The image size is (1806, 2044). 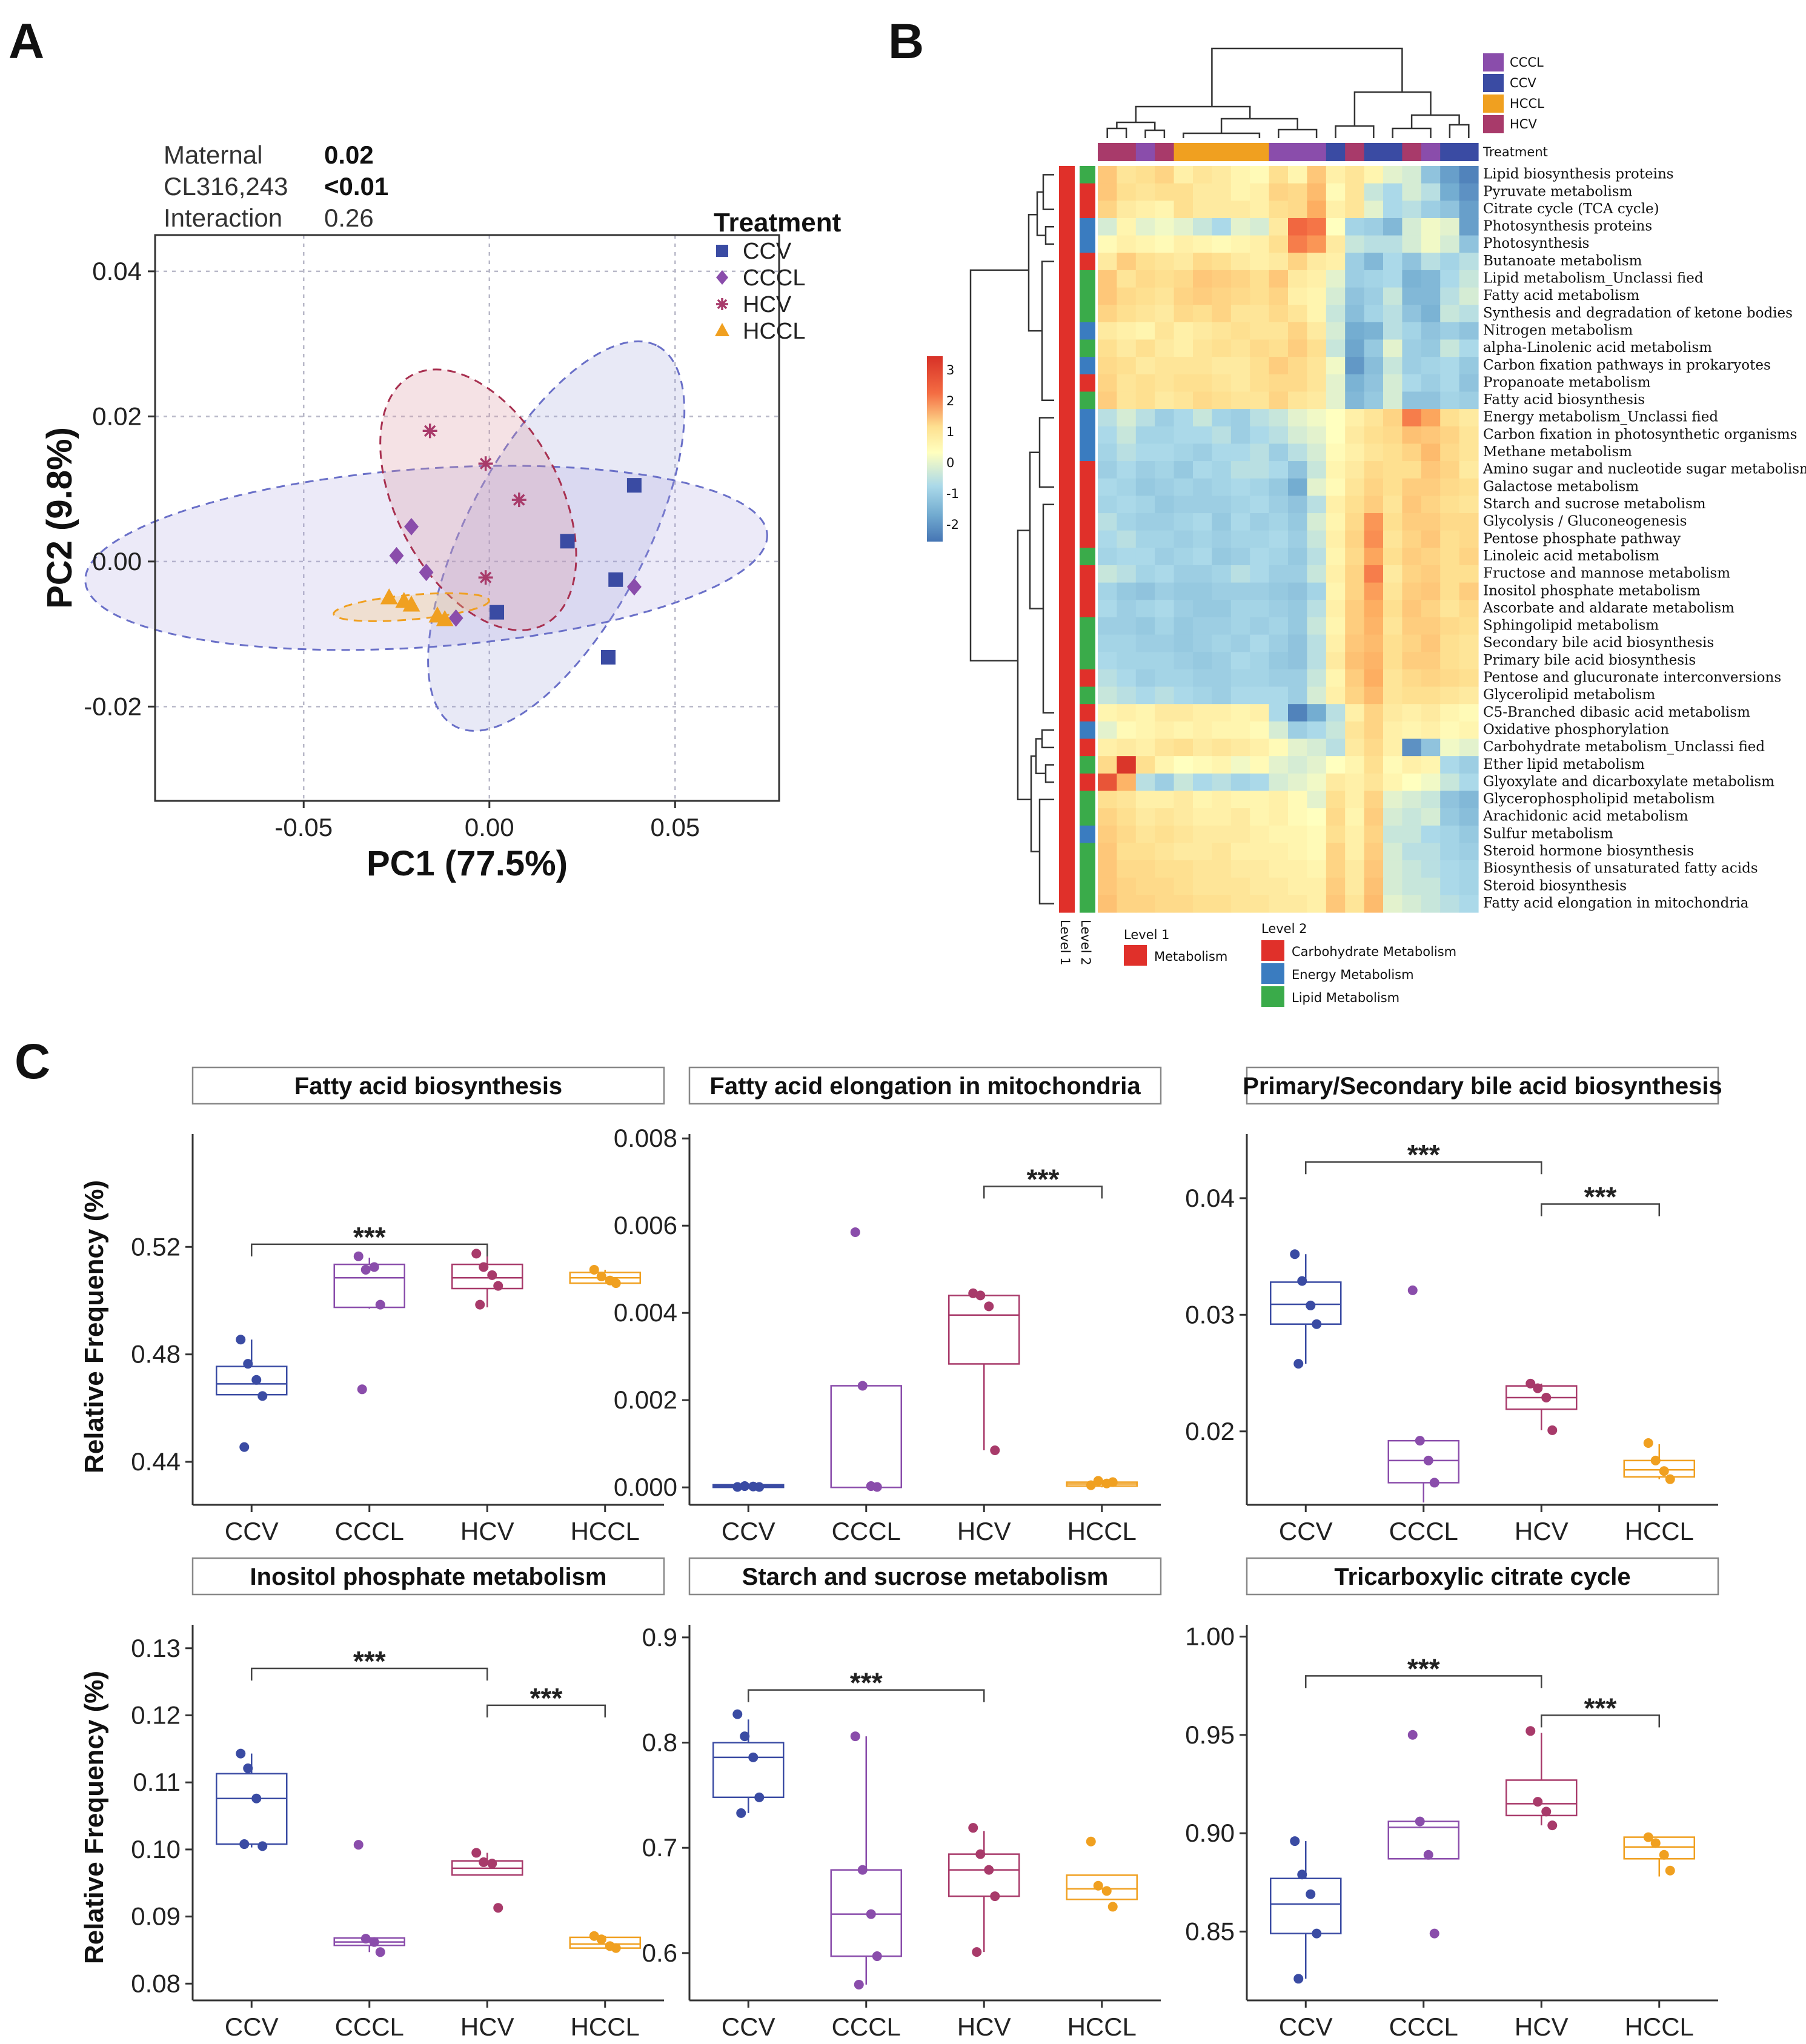 What do you see at coordinates (645, 1312) in the screenshot?
I see `facet-1-y-tick-label-2: 0.004` at bounding box center [645, 1312].